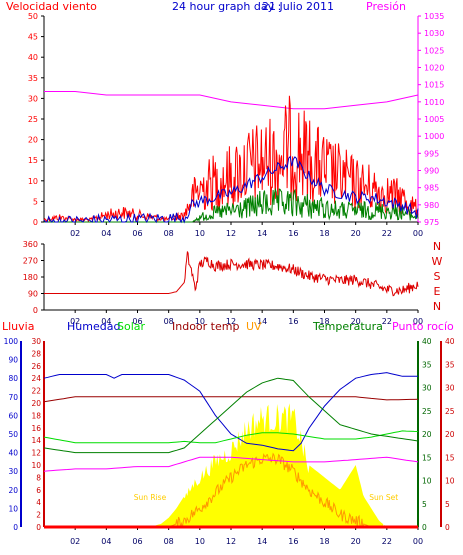  Describe the element at coordinates (427, 434) in the screenshot. I see `temperature-y-tick-label: 20` at that location.